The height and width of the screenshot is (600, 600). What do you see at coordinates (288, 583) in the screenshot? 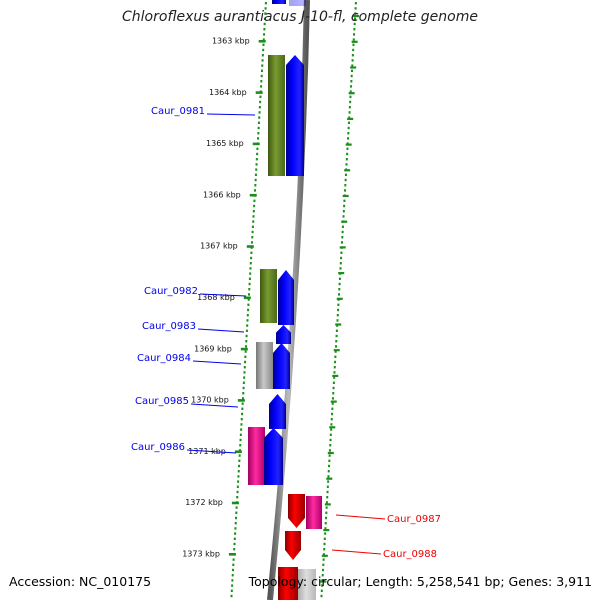
I see `partial-gene-block` at bounding box center [288, 583].